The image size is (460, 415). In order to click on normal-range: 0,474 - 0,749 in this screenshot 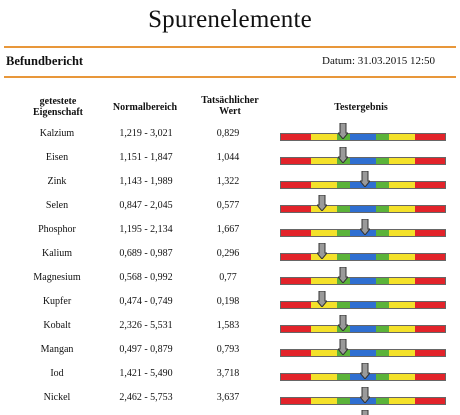, I will do `click(146, 301)`.